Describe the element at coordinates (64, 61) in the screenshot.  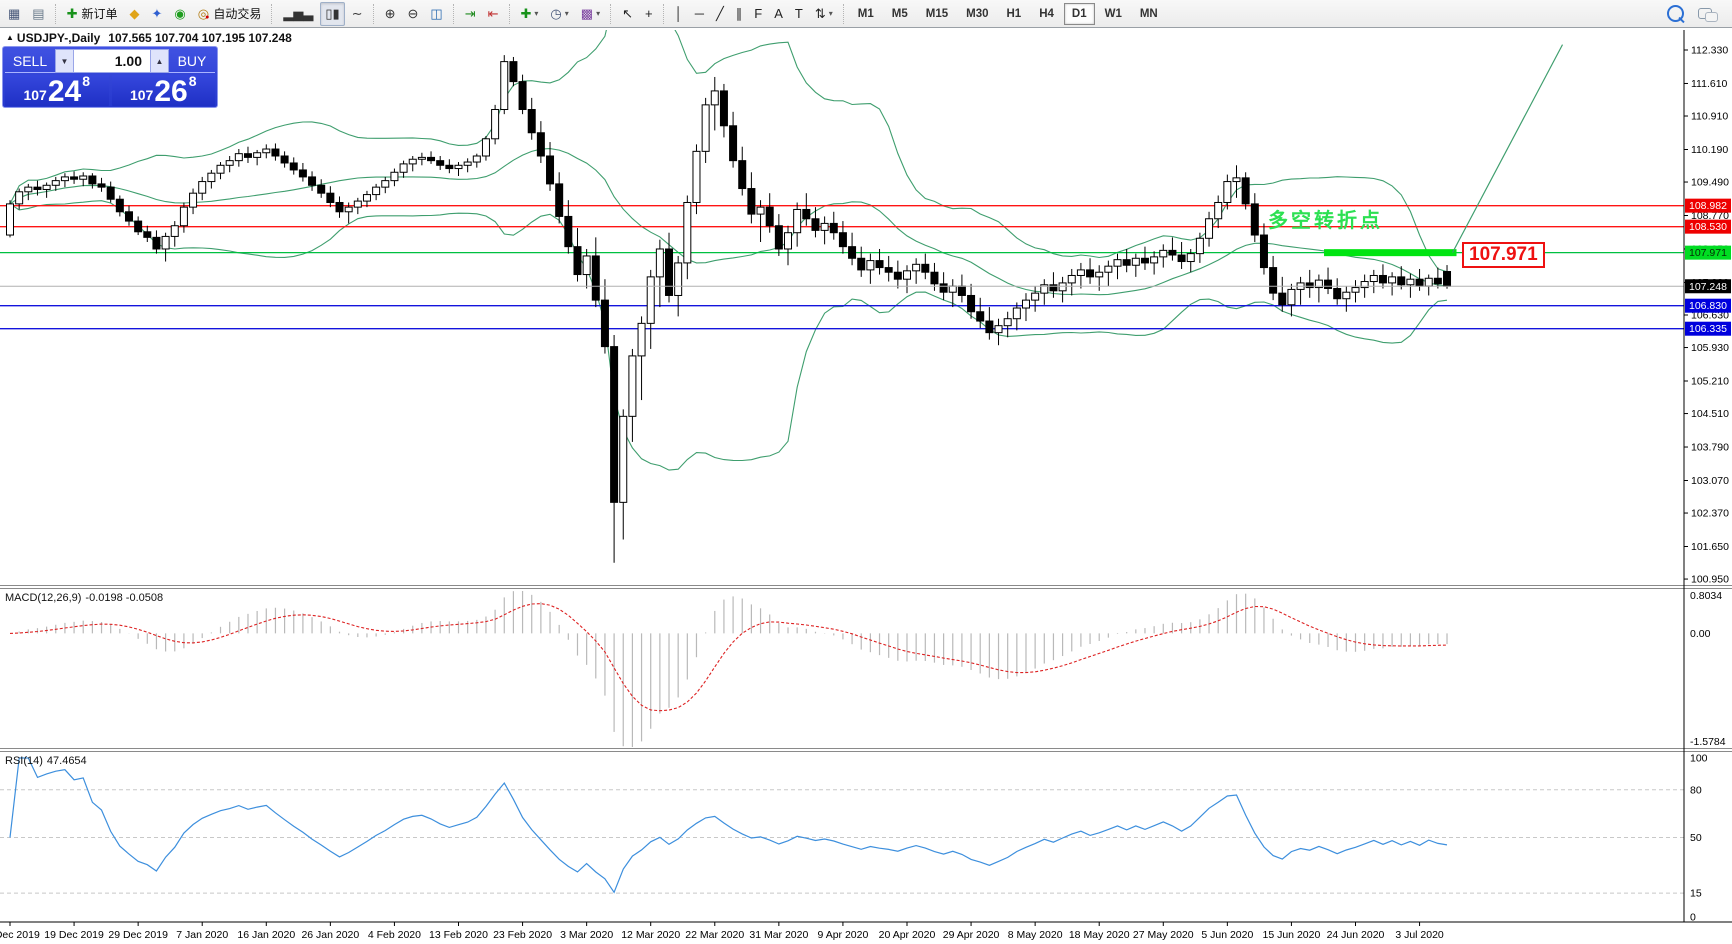
I see `volume-decrease-button: ▼` at that location.